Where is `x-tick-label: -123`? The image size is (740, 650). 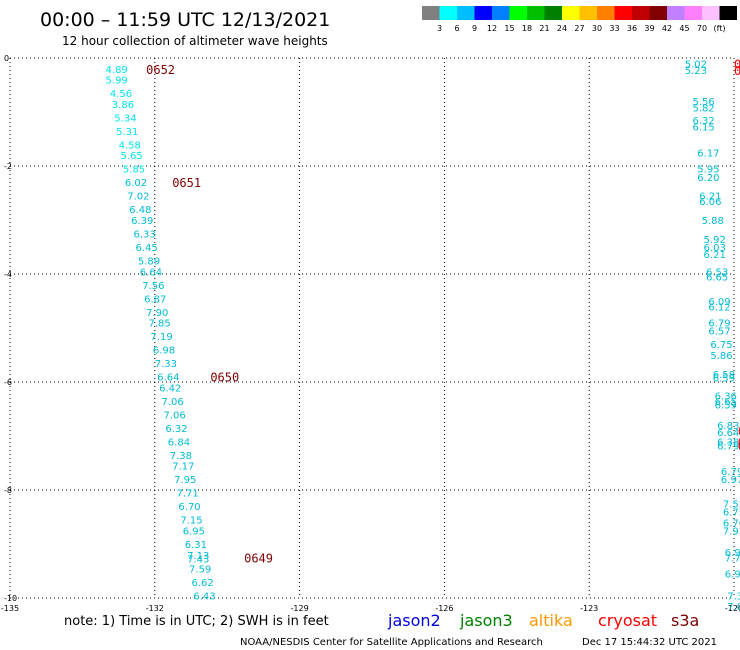 x-tick-label: -123 is located at coordinates (589, 608).